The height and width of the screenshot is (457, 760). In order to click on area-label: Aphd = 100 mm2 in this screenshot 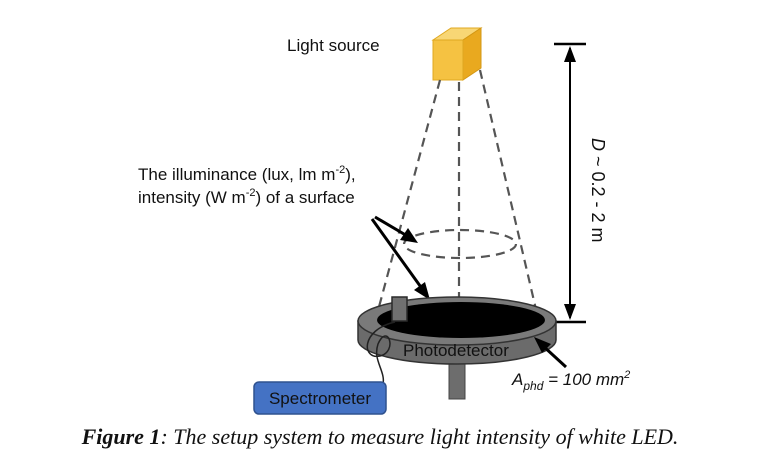, I will do `click(570, 381)`.